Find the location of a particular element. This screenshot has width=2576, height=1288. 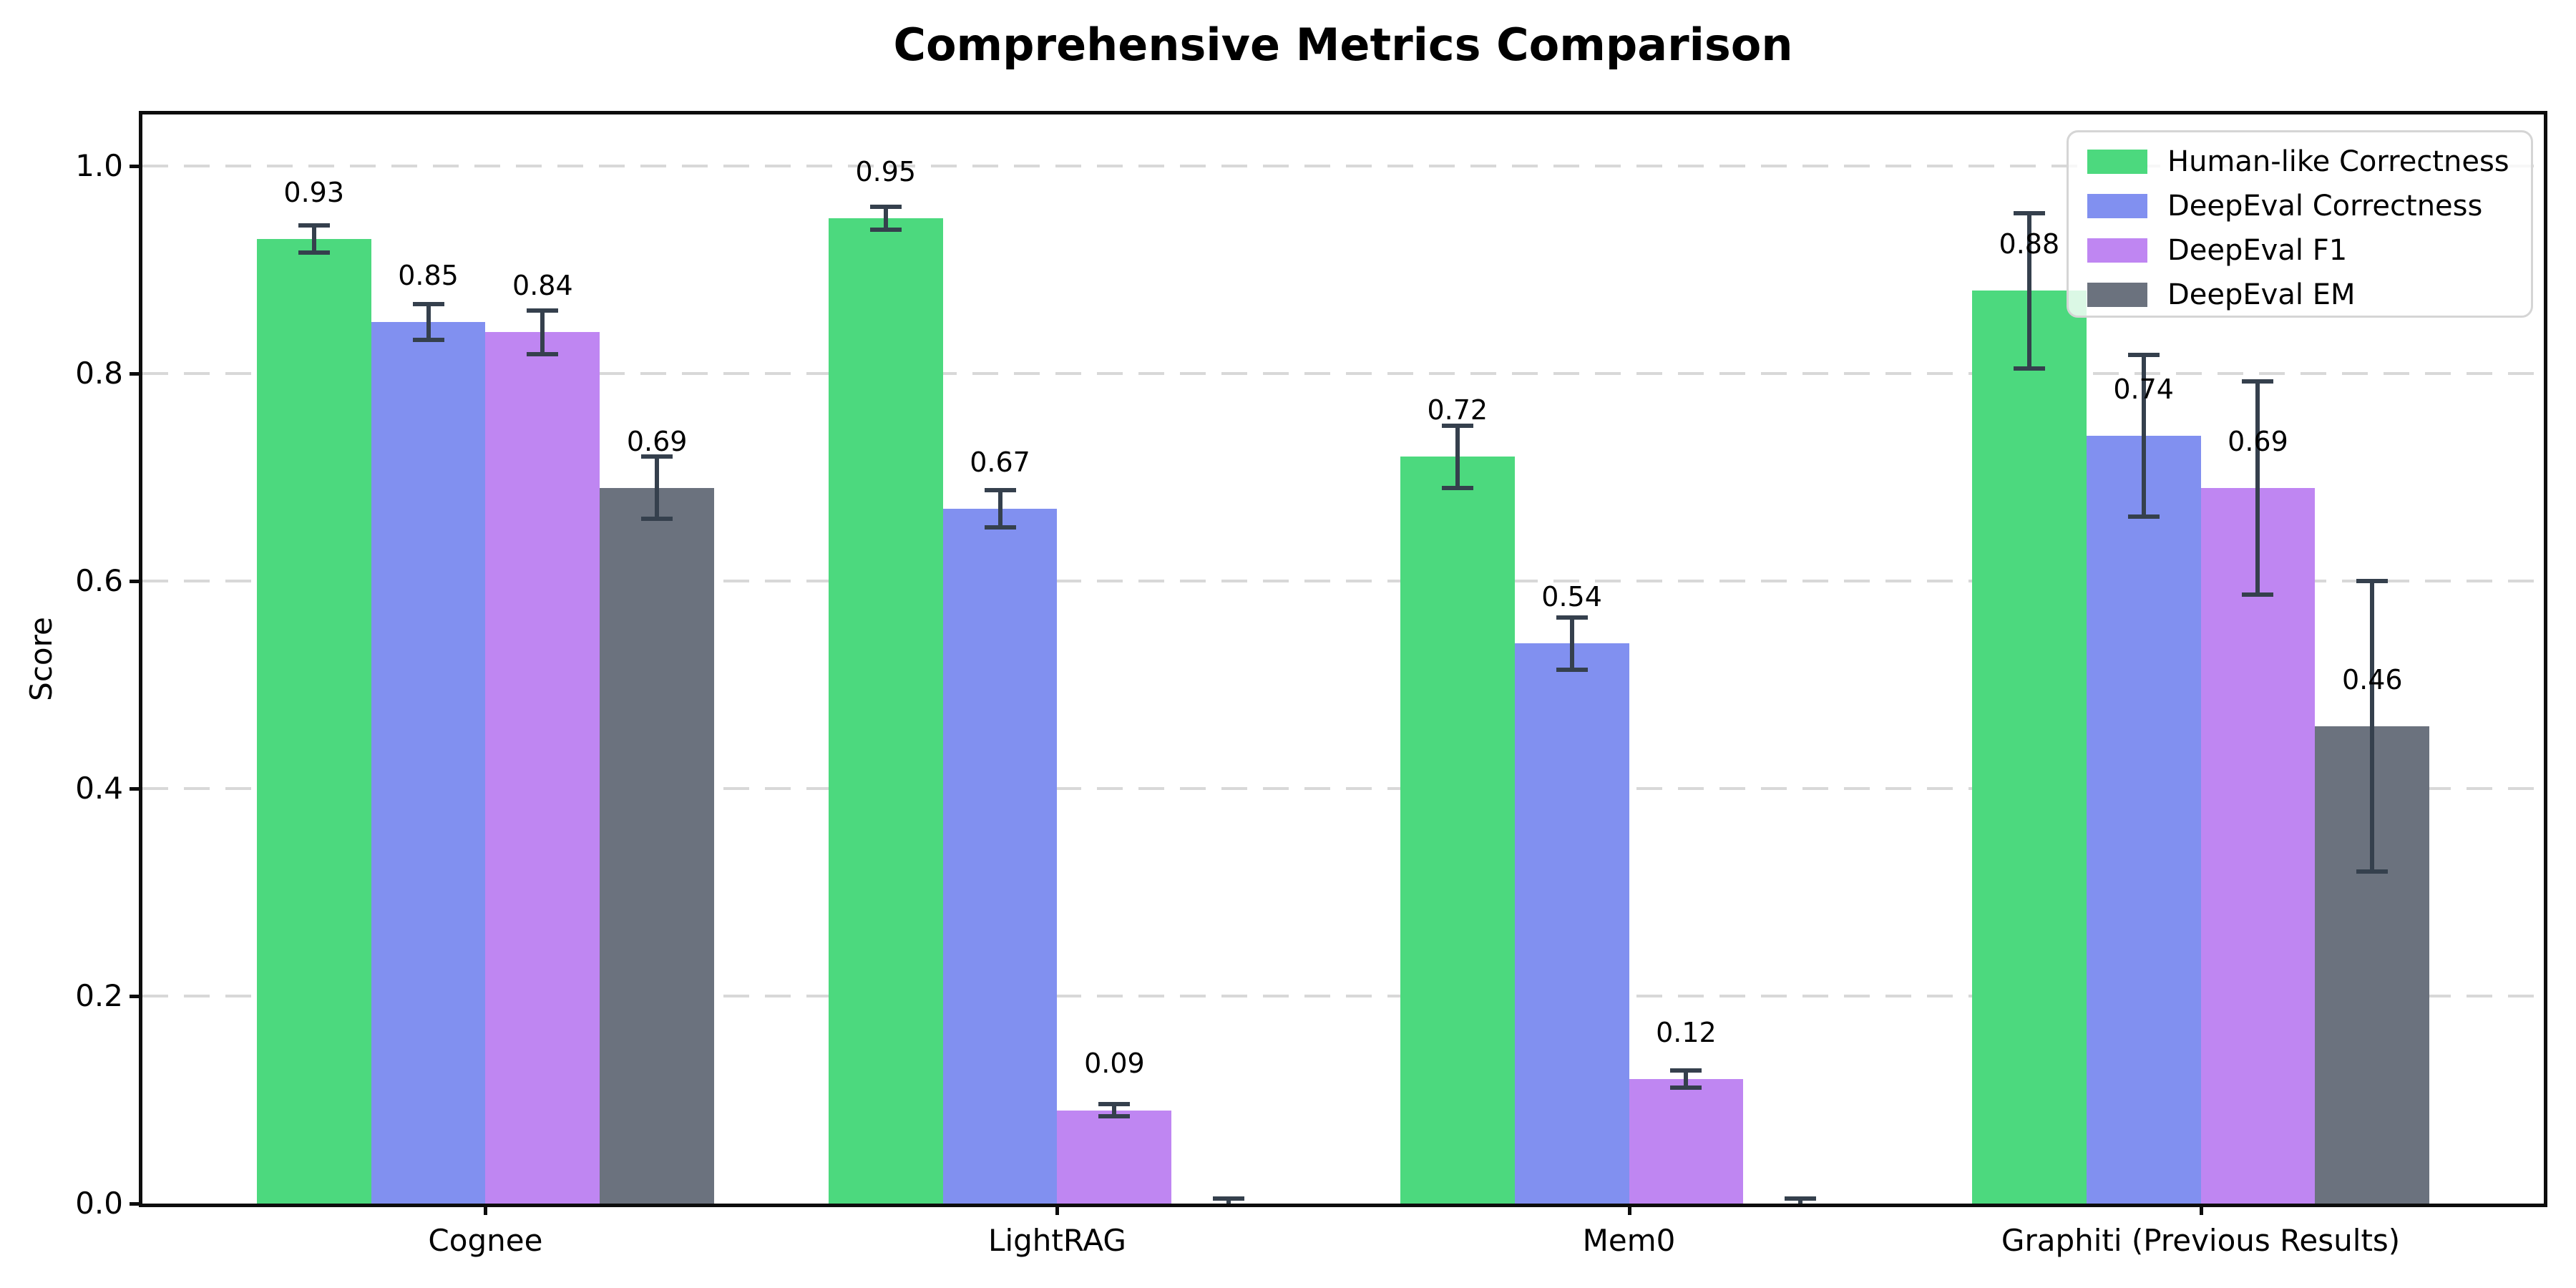

x-tick-label: Graphiti (Previous Results) is located at coordinates (2201, 1240).